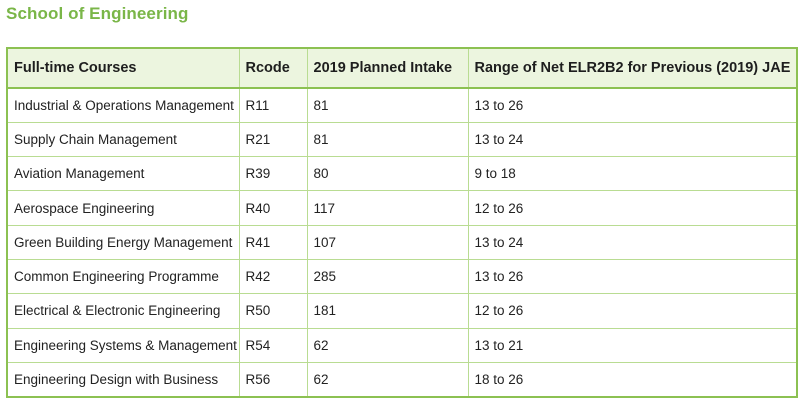  Describe the element at coordinates (97, 13) in the screenshot. I see `section-title: School of Engineering` at that location.